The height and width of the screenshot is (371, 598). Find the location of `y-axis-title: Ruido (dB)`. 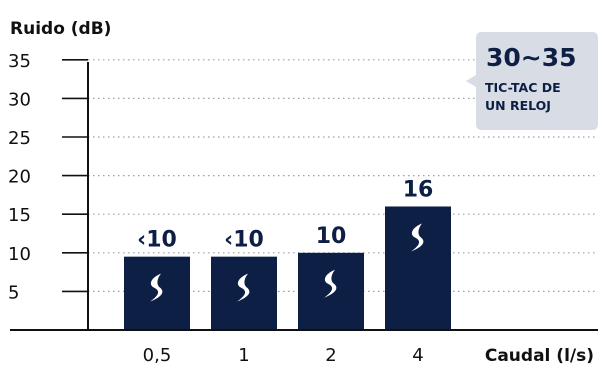

y-axis-title: Ruido (dB) is located at coordinates (60, 29).